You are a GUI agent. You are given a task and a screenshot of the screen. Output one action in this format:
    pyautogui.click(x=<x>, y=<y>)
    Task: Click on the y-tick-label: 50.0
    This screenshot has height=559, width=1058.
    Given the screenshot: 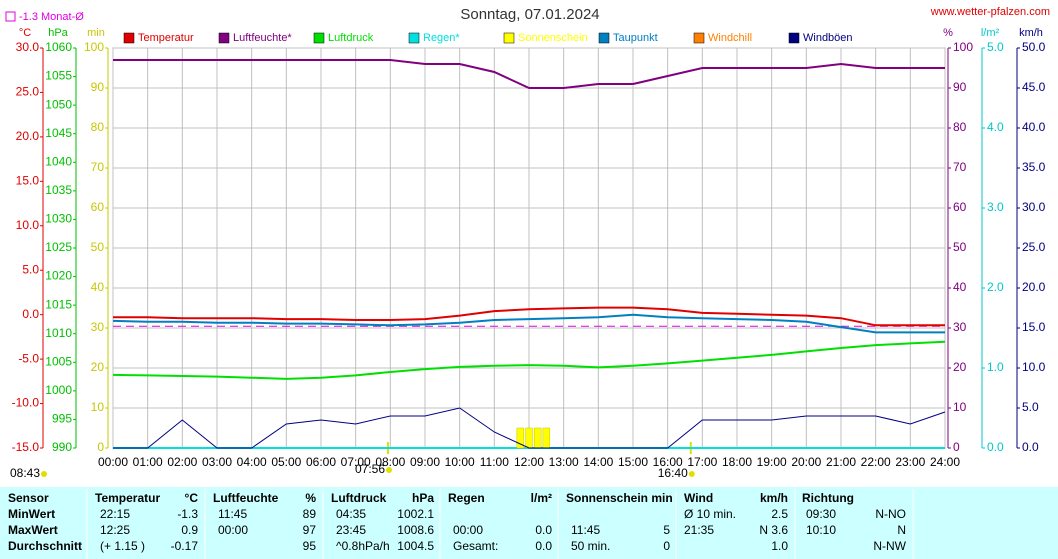 What is the action you would take?
    pyautogui.click(x=1034, y=47)
    